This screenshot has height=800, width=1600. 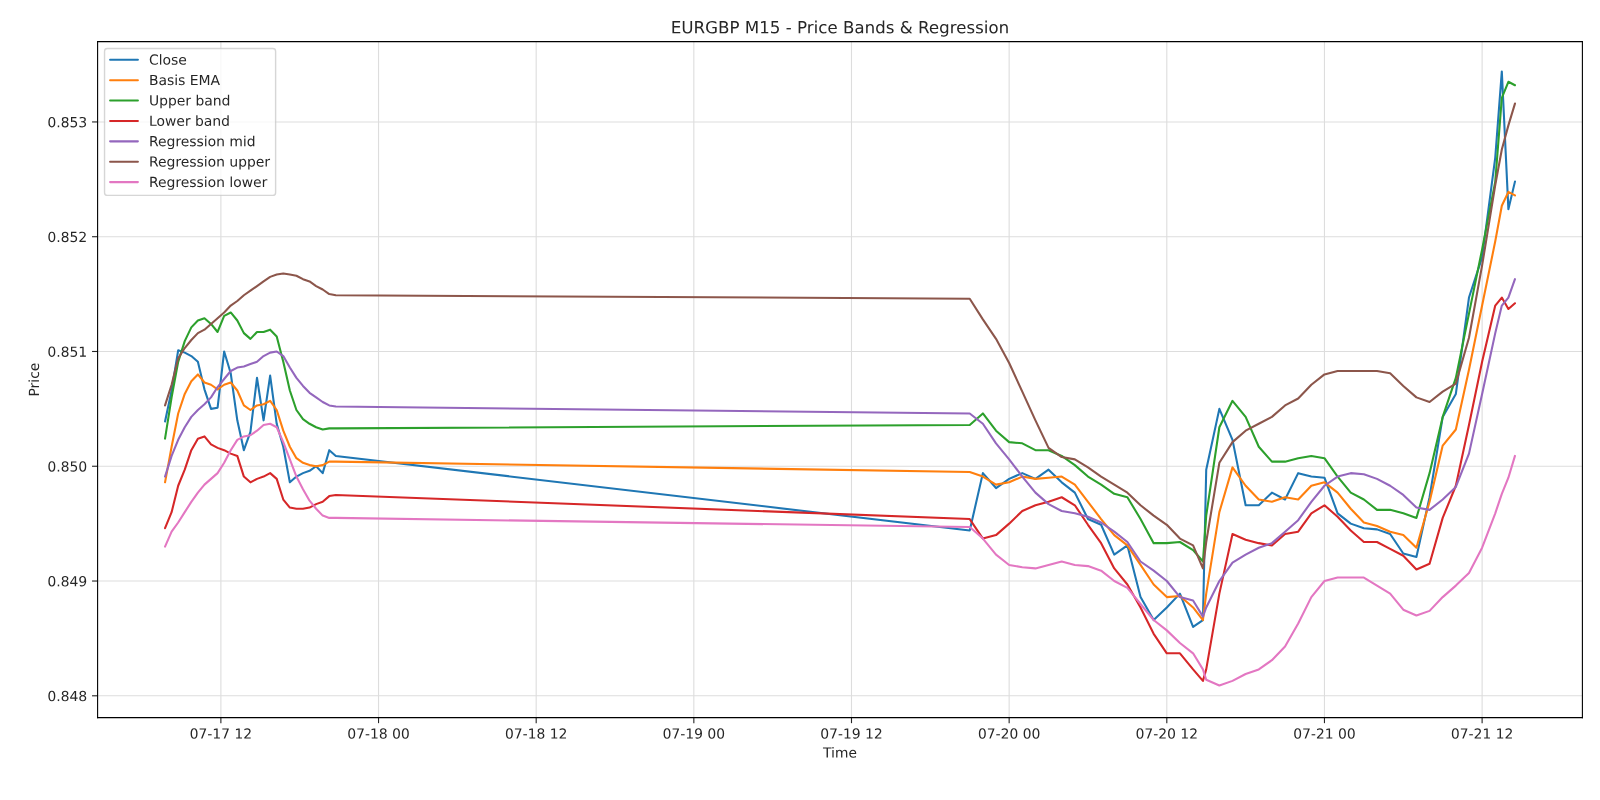 What do you see at coordinates (189, 121) in the screenshot?
I see `legend-label: Lower band` at bounding box center [189, 121].